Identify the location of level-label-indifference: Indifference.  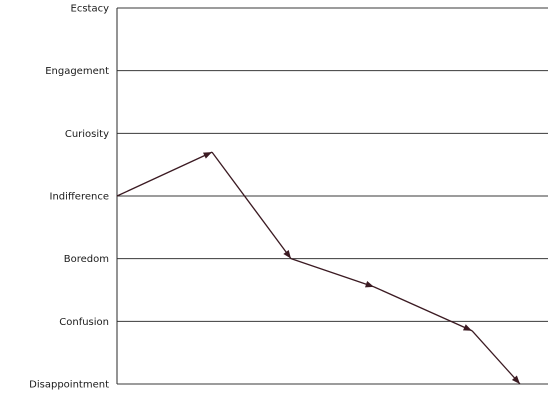
(80, 197).